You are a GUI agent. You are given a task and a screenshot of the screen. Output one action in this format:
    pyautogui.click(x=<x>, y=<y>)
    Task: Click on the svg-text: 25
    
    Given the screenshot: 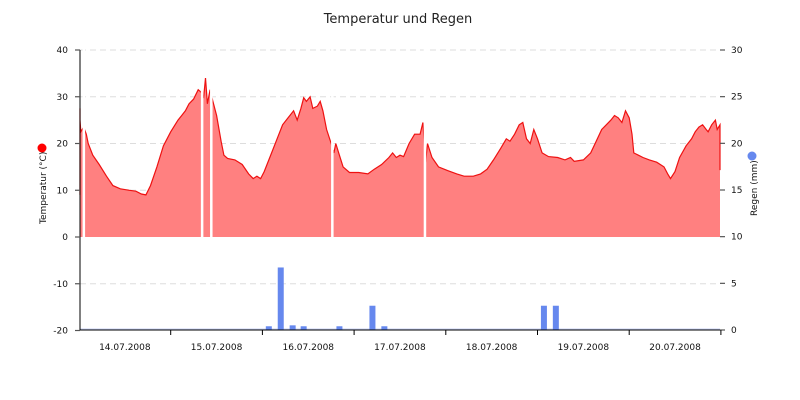 What is the action you would take?
    pyautogui.click(x=736, y=98)
    